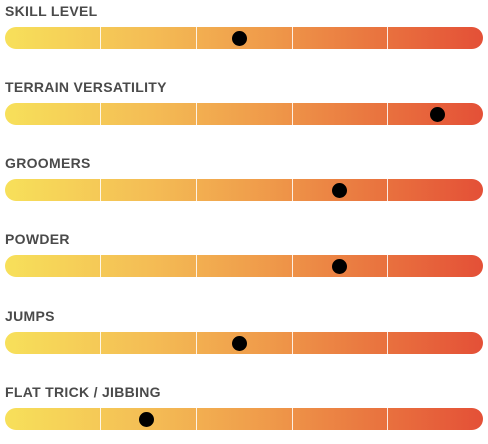 This screenshot has width=488, height=444. What do you see at coordinates (51, 11) in the screenshot?
I see `rating-label: SKILL LEVEL` at bounding box center [51, 11].